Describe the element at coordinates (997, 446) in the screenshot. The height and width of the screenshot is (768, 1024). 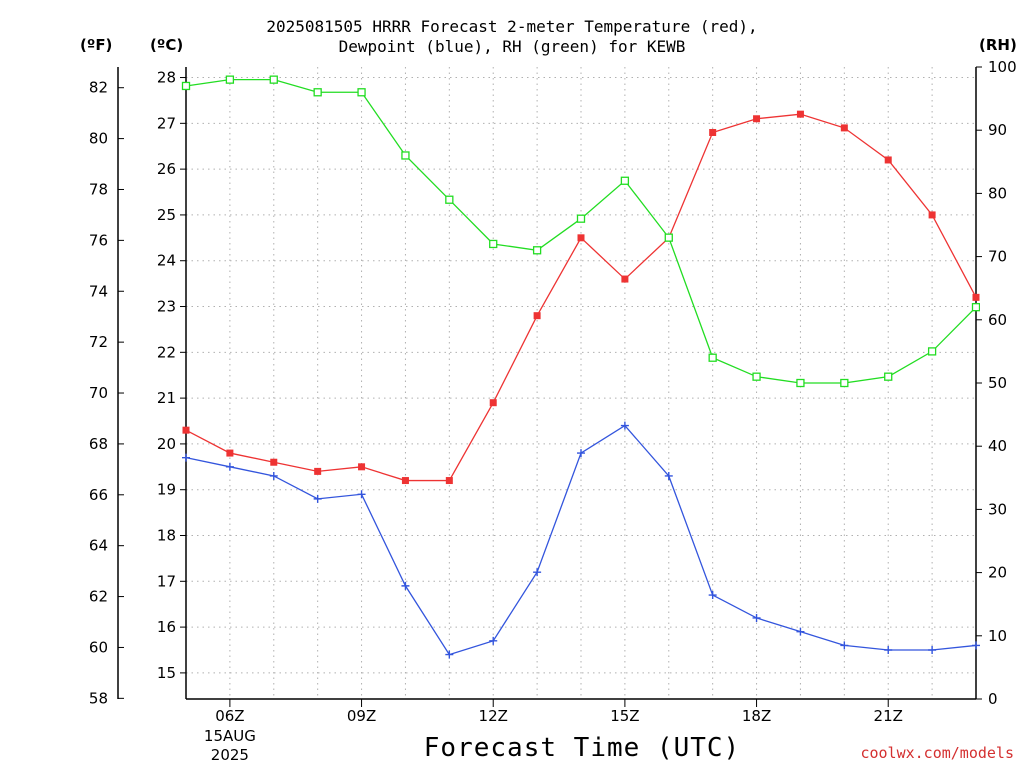
I see `rh-tick-label: 40` at that location.